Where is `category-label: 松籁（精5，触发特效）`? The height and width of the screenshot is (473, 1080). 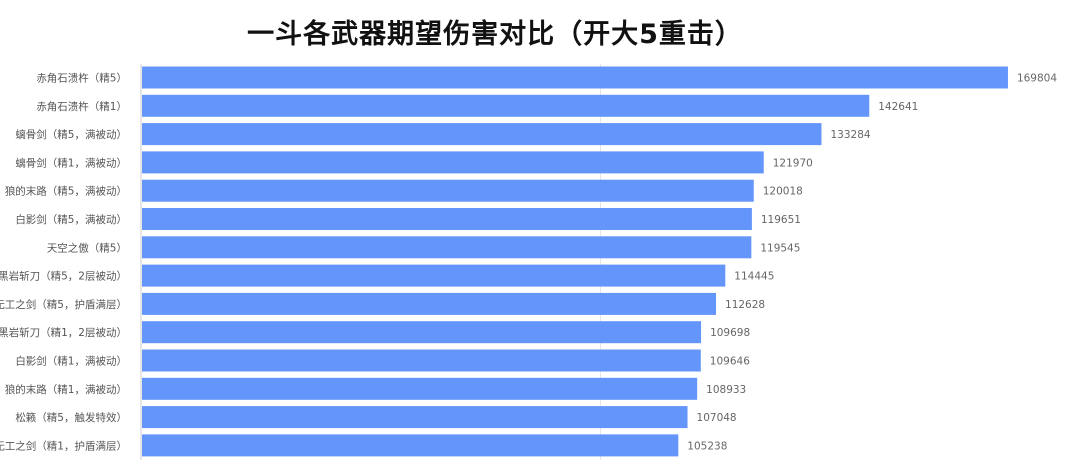
category-label: 松籁（精5，触发特效） is located at coordinates (71, 417).